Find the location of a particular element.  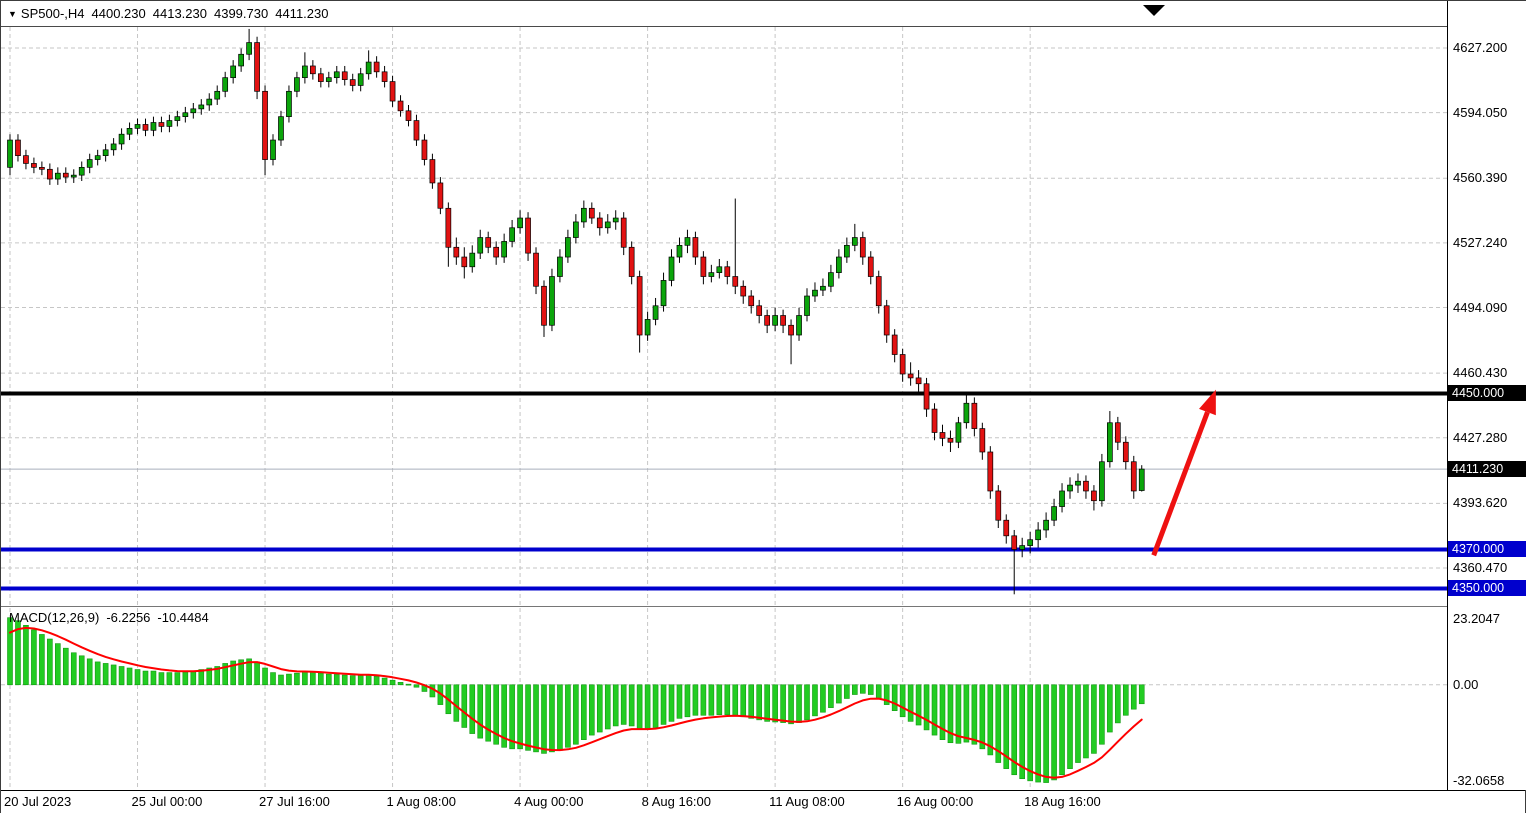

pane-splitter is located at coordinates (724, 606).